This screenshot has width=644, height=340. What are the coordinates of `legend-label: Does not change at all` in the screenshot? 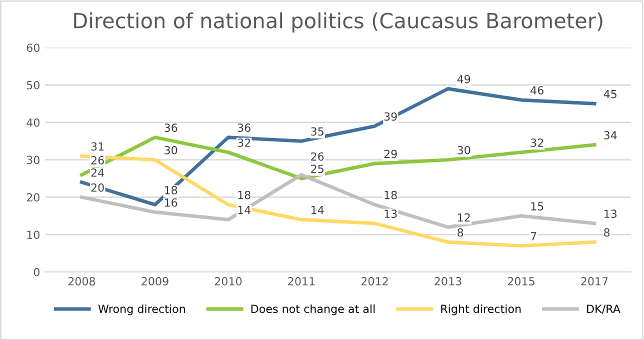 It's located at (313, 310).